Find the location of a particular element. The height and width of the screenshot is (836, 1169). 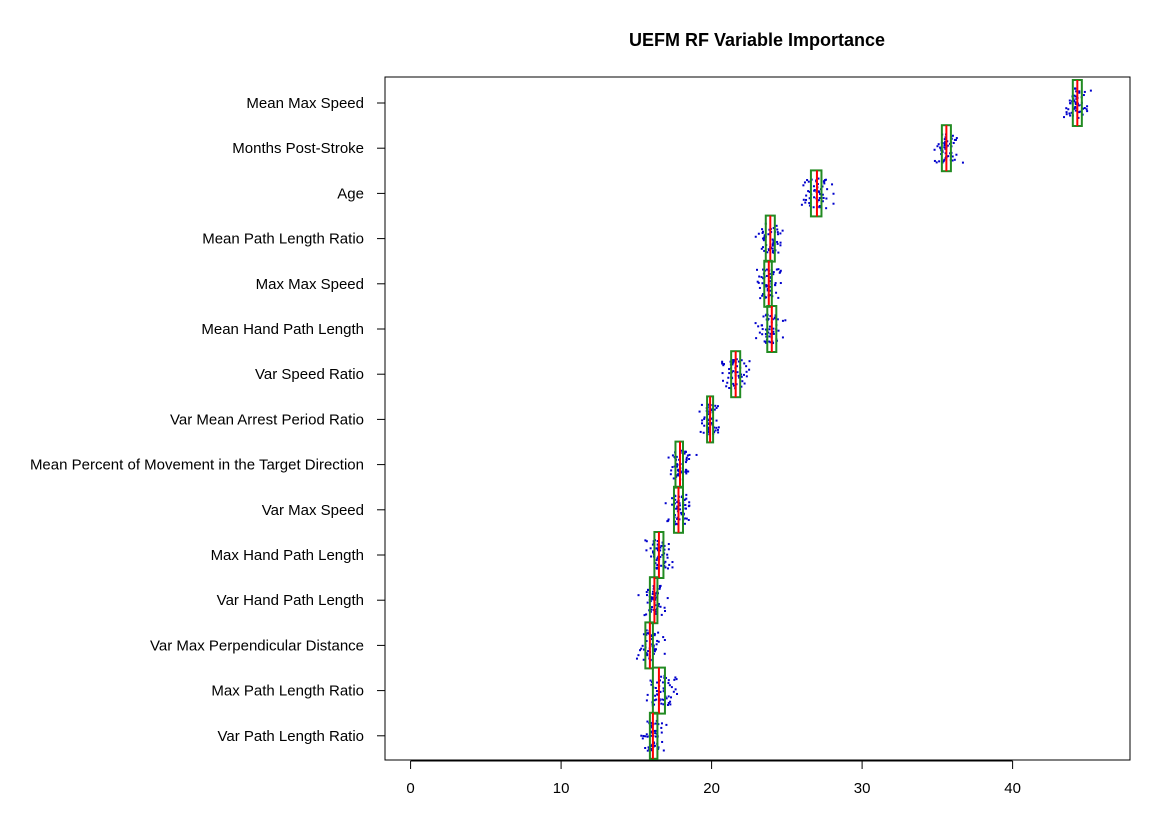

y-tick-label: Var Speed Ratio is located at coordinates (309, 374).